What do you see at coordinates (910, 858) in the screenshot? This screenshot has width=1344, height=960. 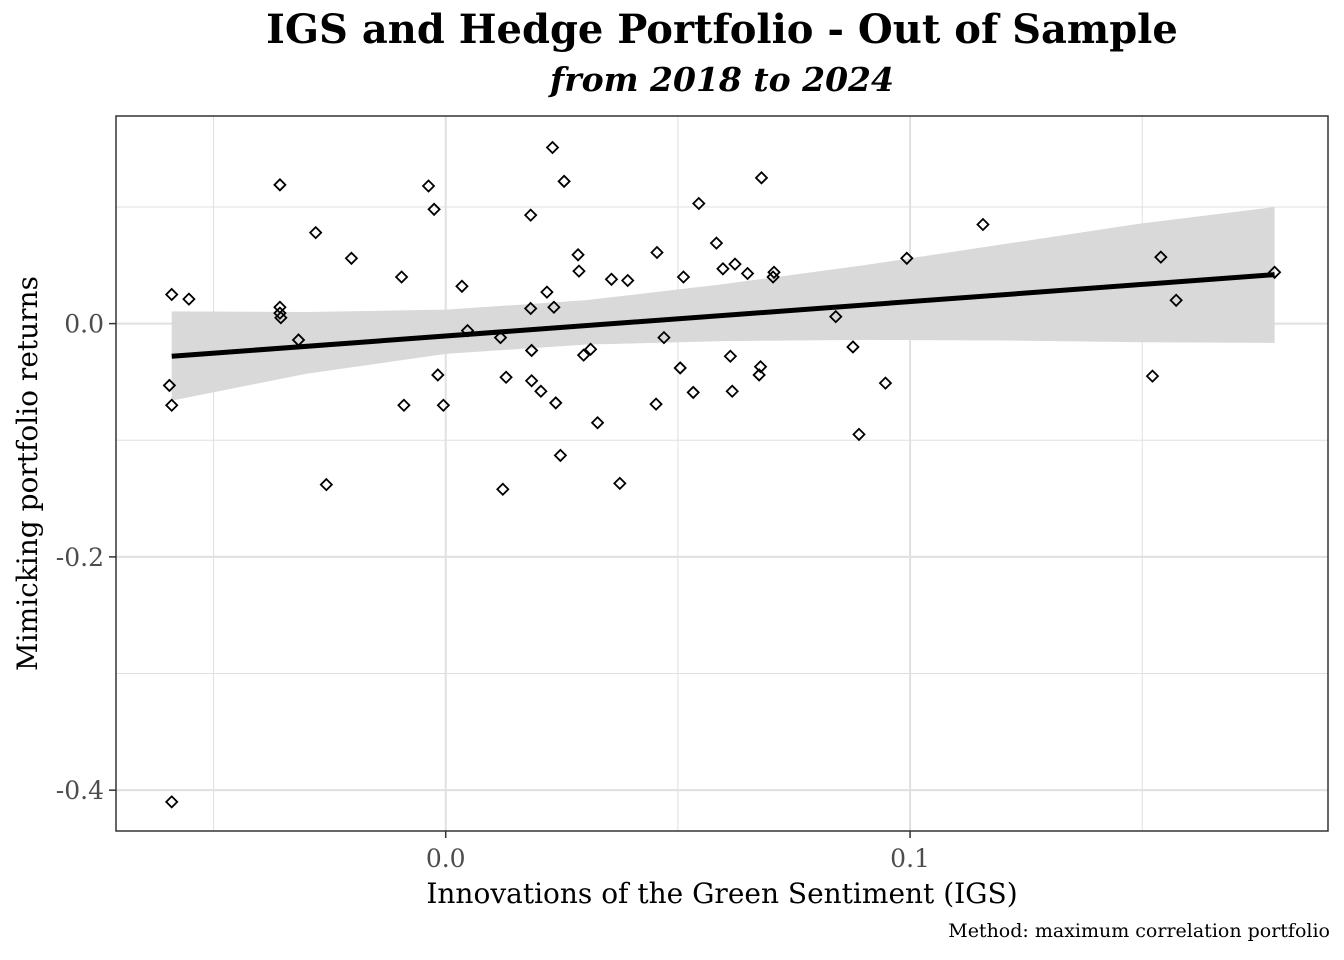 I see `x-tick-label: 0.1` at bounding box center [910, 858].